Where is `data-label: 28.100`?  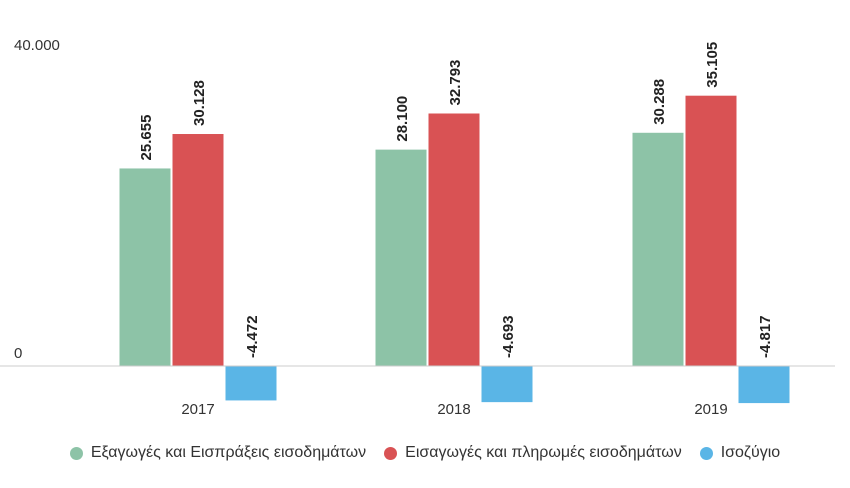 data-label: 28.100 is located at coordinates (402, 119).